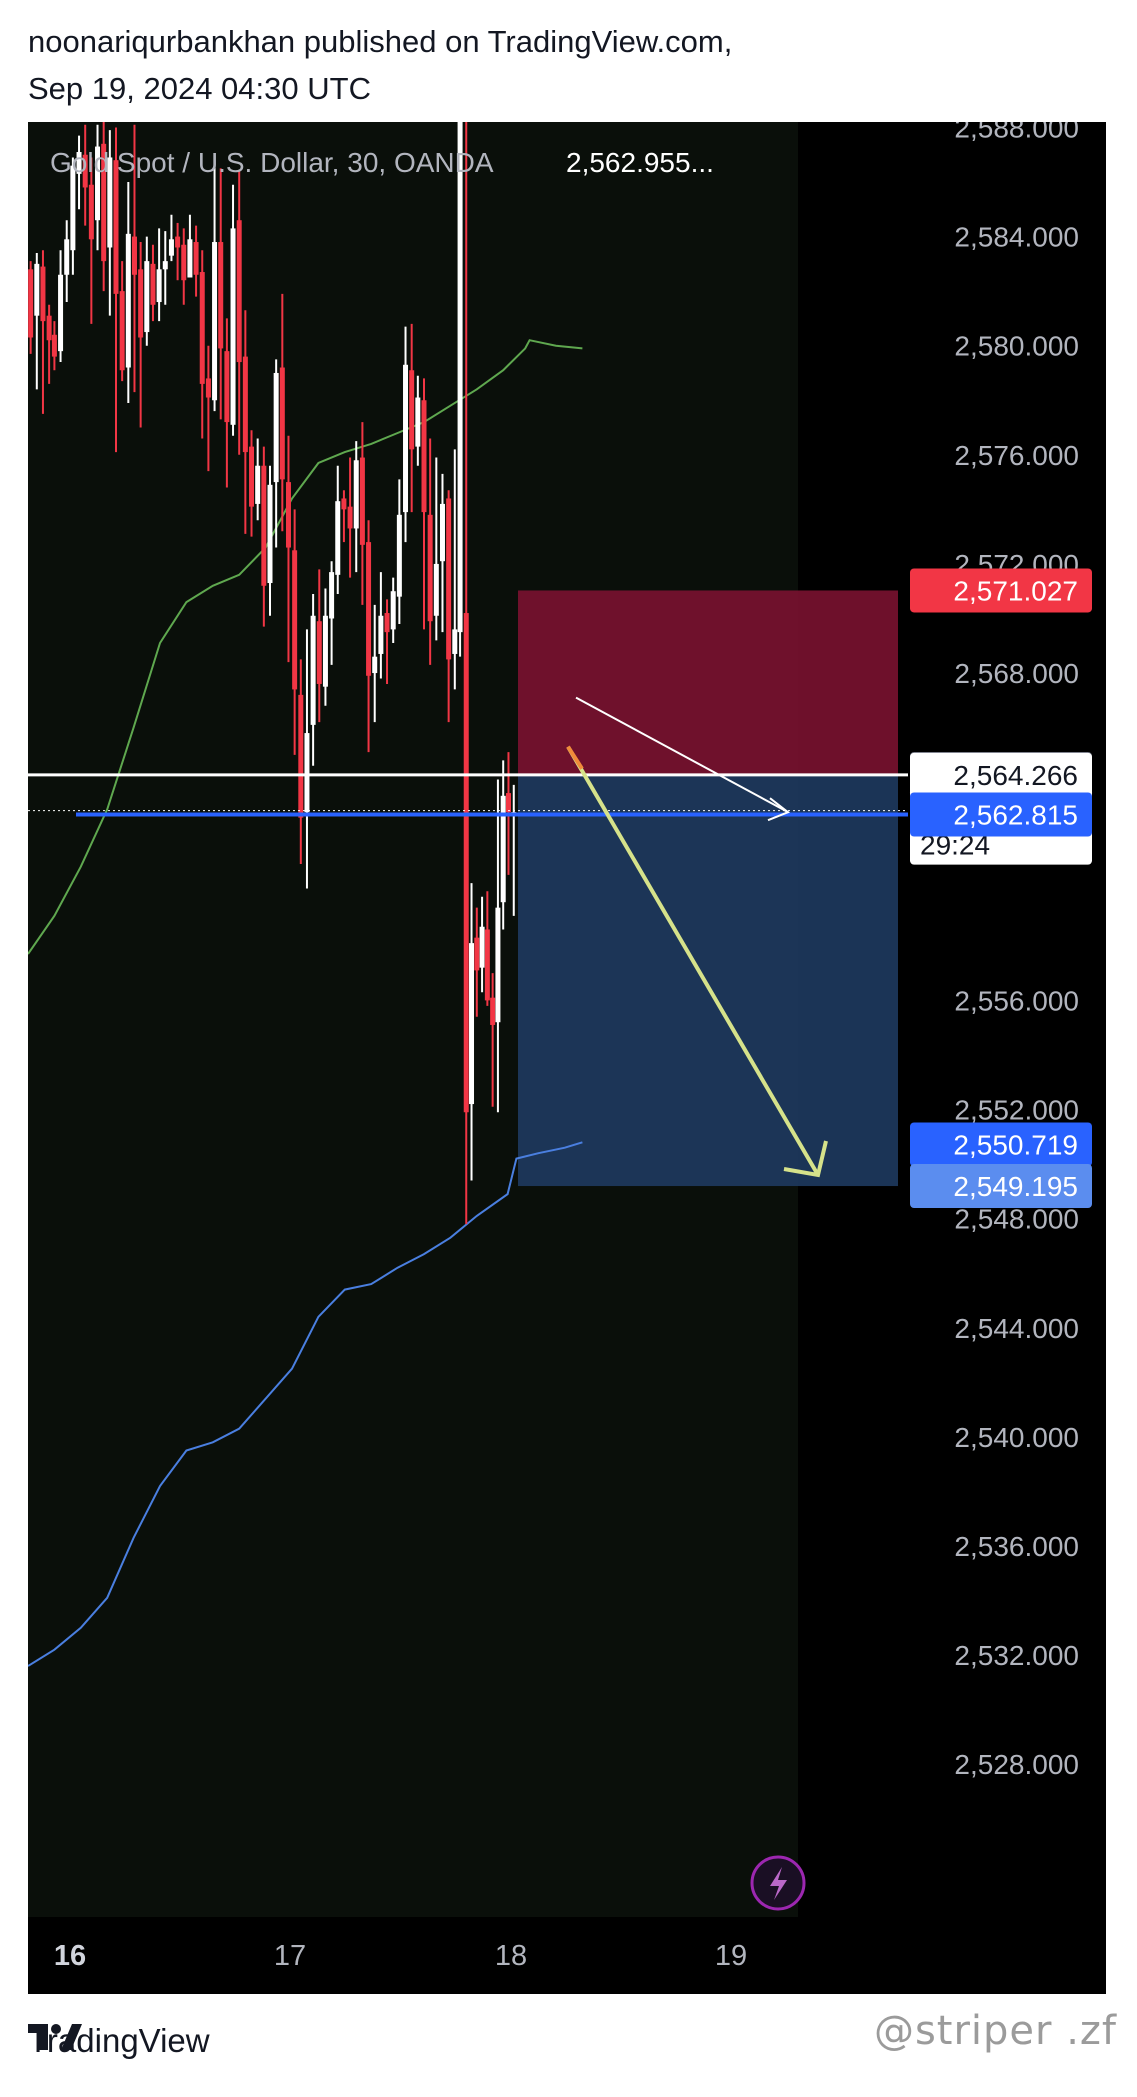 Image resolution: width=1137 pixels, height=2097 pixels. I want to click on price-tick-label: 2,568.000, so click(1016, 673).